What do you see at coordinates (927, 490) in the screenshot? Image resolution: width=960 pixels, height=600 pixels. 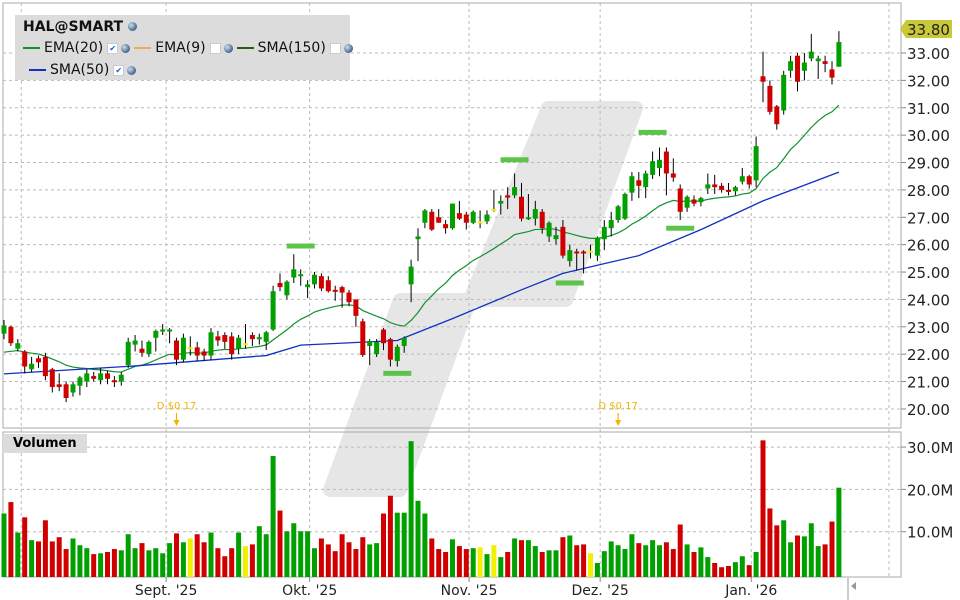 I see `volume-axis: 10.0M 20.0M 30.0M` at bounding box center [927, 490].